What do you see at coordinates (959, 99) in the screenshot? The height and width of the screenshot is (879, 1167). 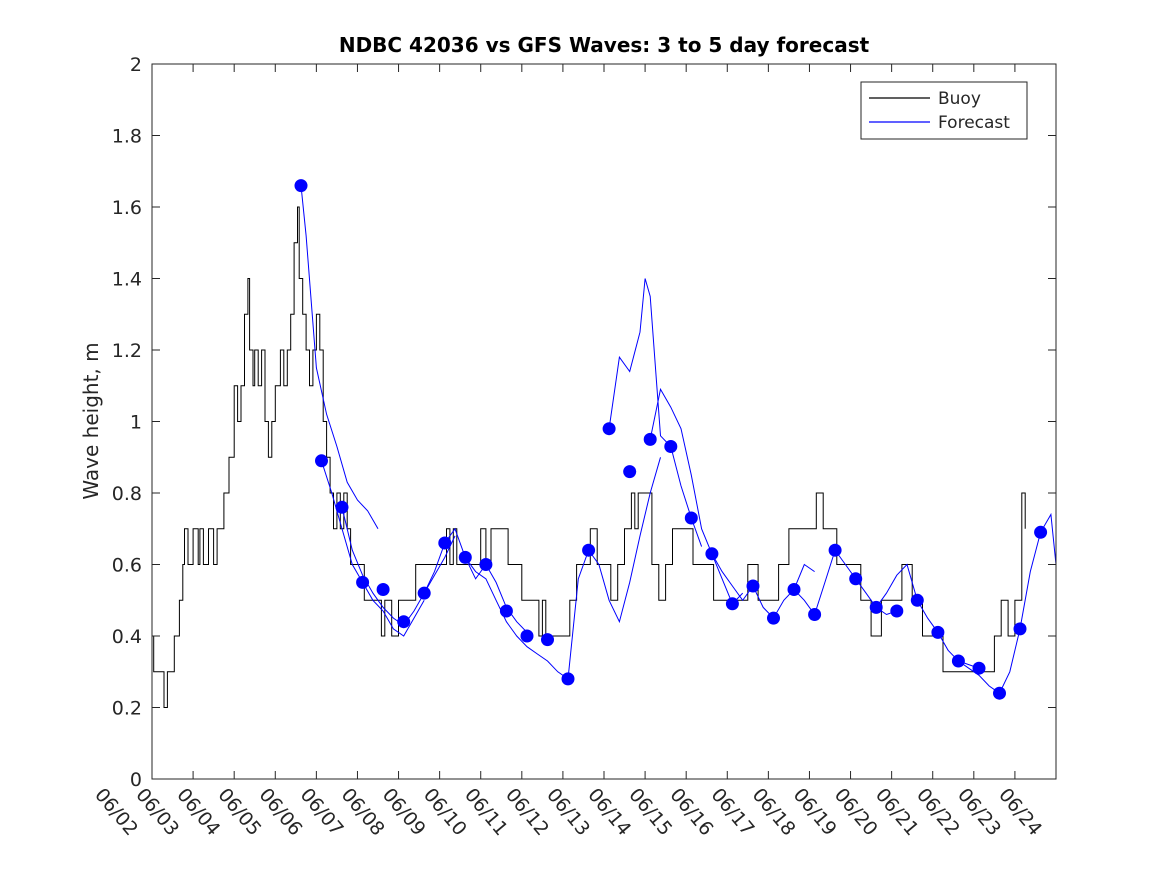 I see `legend-label-buoy: Buoy` at bounding box center [959, 99].